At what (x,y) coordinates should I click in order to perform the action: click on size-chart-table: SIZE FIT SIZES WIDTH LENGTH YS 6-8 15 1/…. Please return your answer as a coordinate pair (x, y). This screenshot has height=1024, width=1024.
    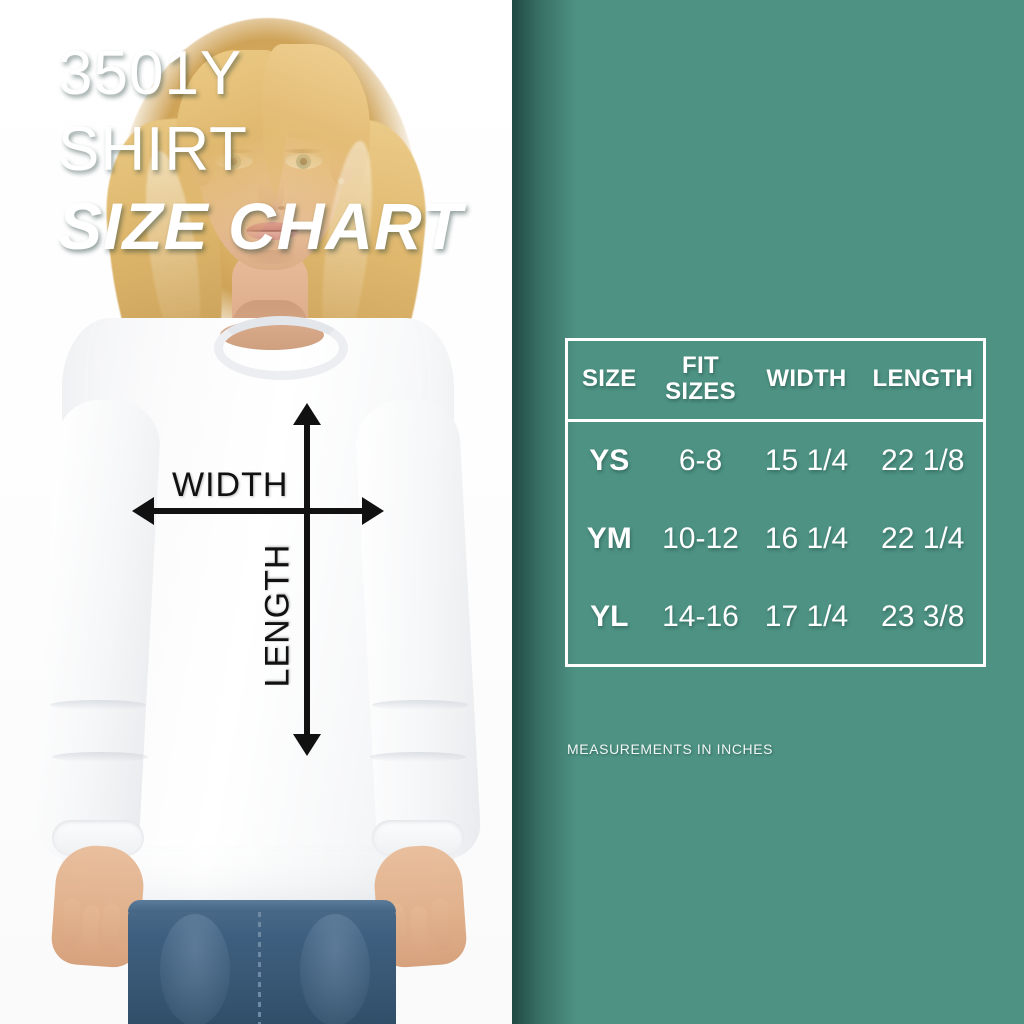
    Looking at the image, I should click on (775, 502).